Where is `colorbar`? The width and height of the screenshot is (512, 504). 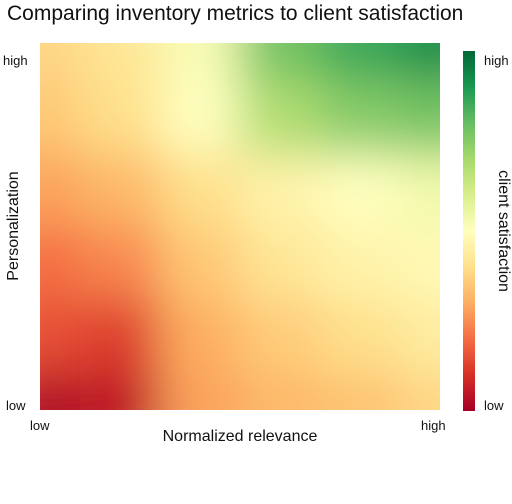 colorbar is located at coordinates (469, 231).